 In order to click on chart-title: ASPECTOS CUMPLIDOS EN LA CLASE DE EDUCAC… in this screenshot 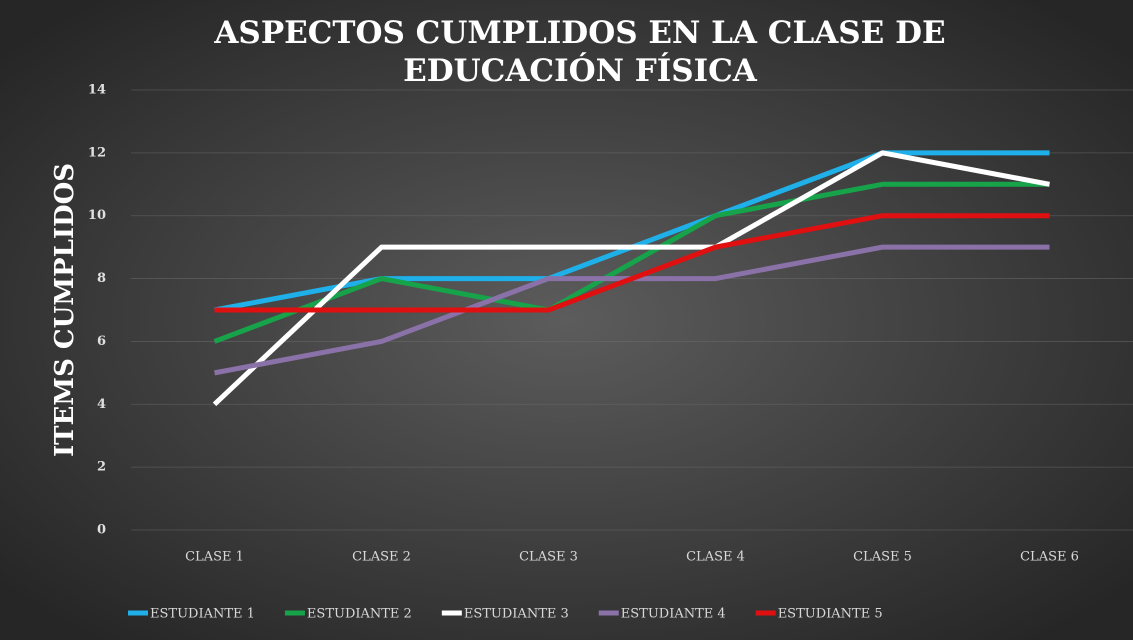, I will do `click(580, 52)`.